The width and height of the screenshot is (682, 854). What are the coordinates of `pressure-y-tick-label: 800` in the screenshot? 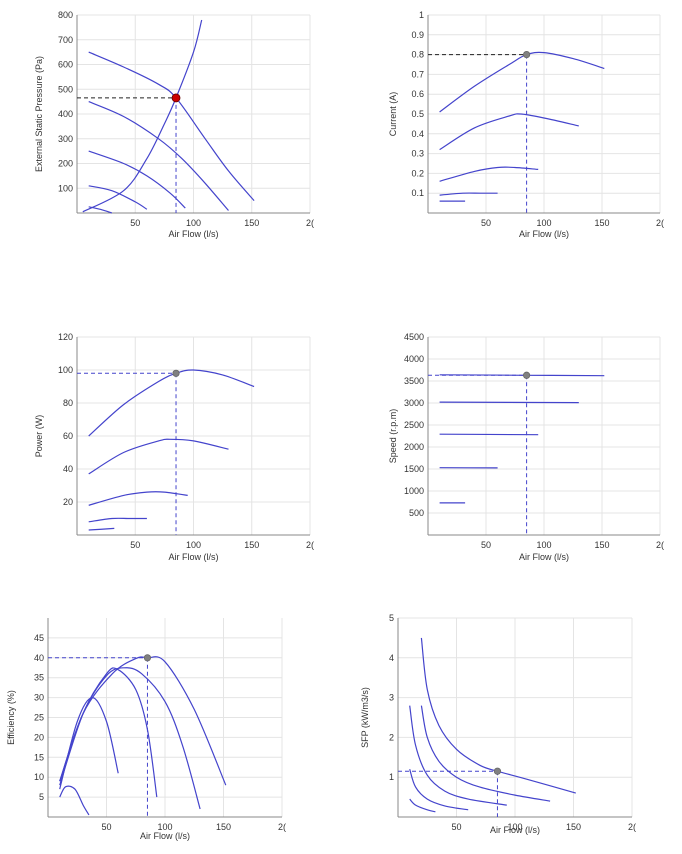 It's located at (65, 15).